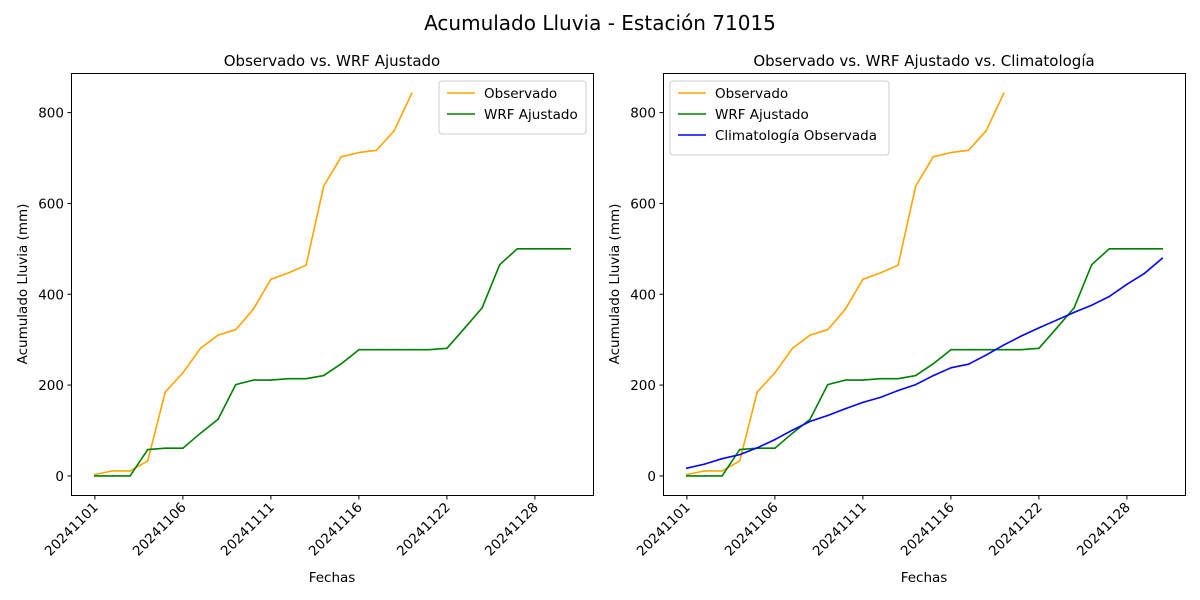 Image resolution: width=1200 pixels, height=600 pixels. I want to click on x-tick-label: 20241116, so click(928, 530).